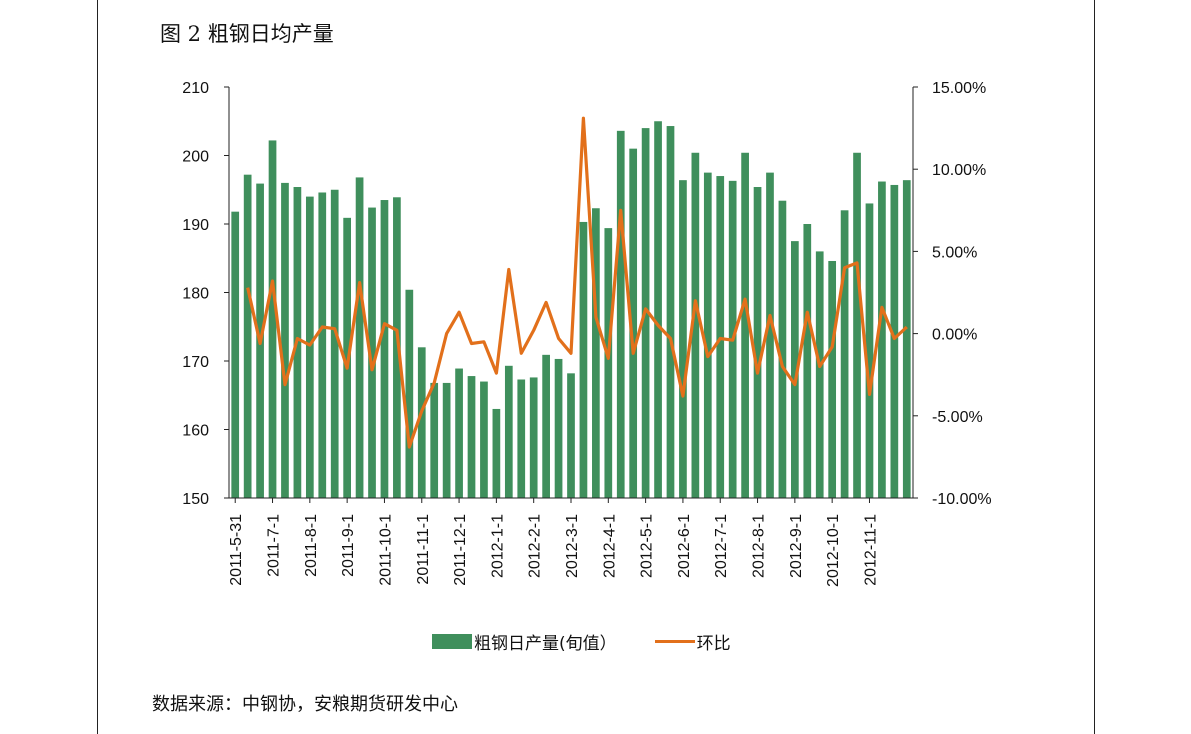  I want to click on x-tick-label: 2012-11-1, so click(870, 550).